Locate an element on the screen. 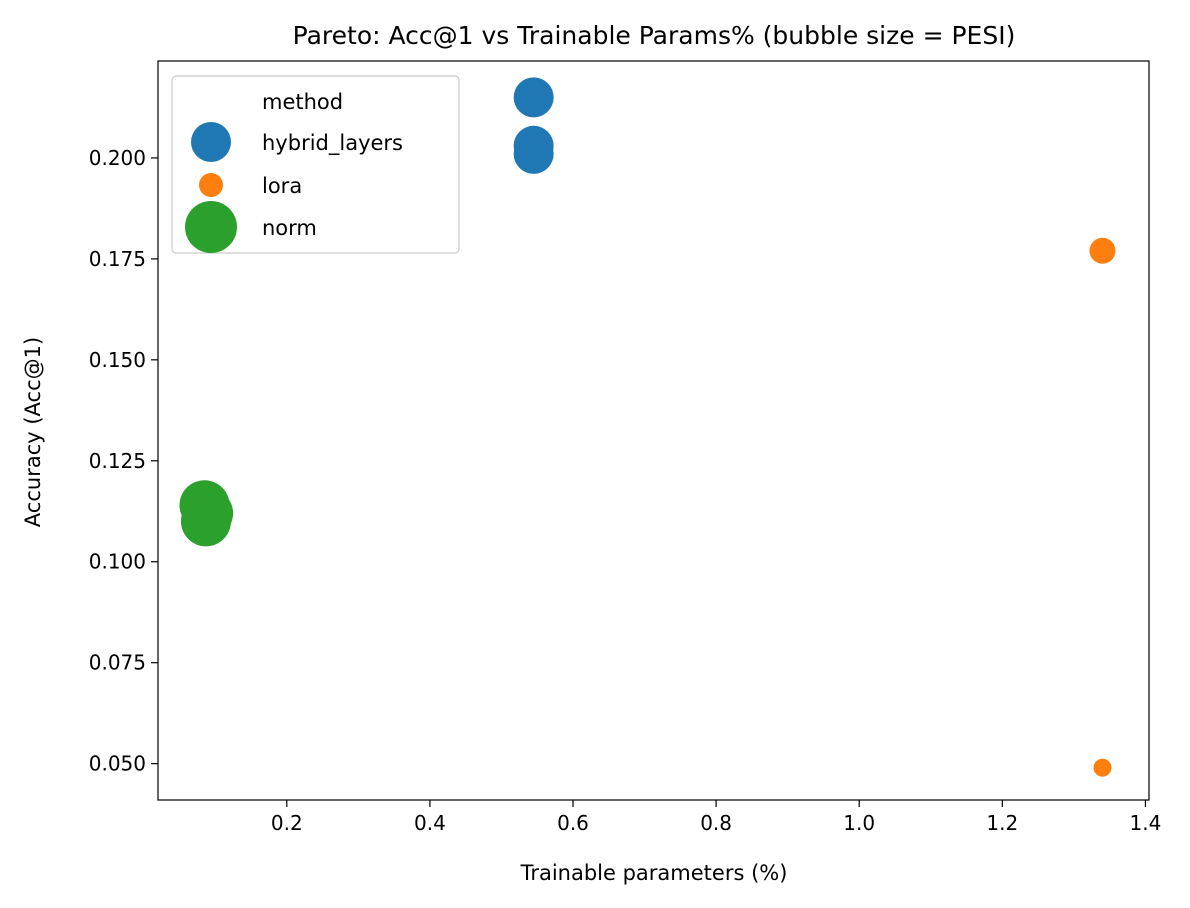  y-axis: 0.050 0.075 0.100 0.125 0.150 0.175 0.200 is located at coordinates (123, 461).